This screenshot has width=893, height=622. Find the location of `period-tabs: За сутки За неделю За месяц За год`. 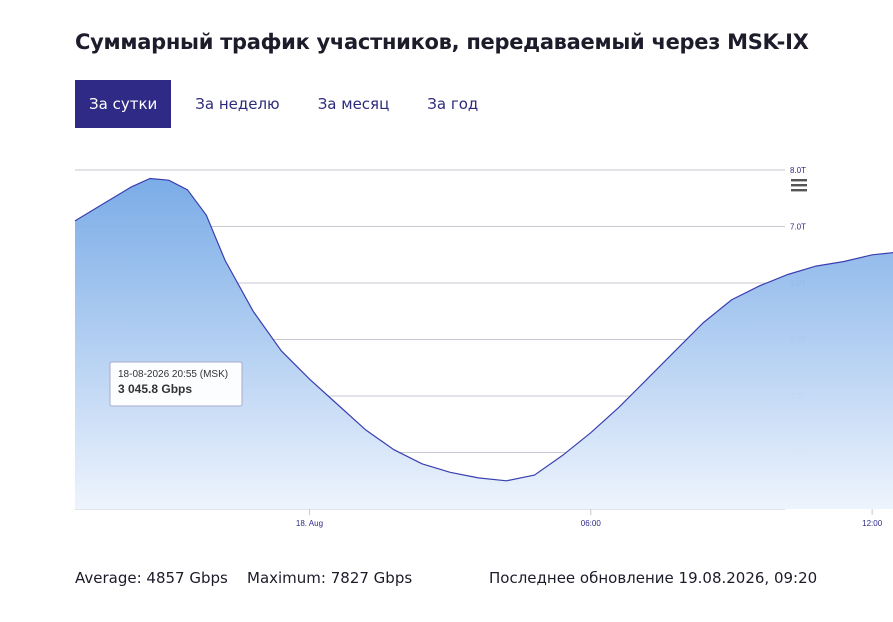

period-tabs: За сутки За неделю За месяц За год is located at coordinates (288, 104).